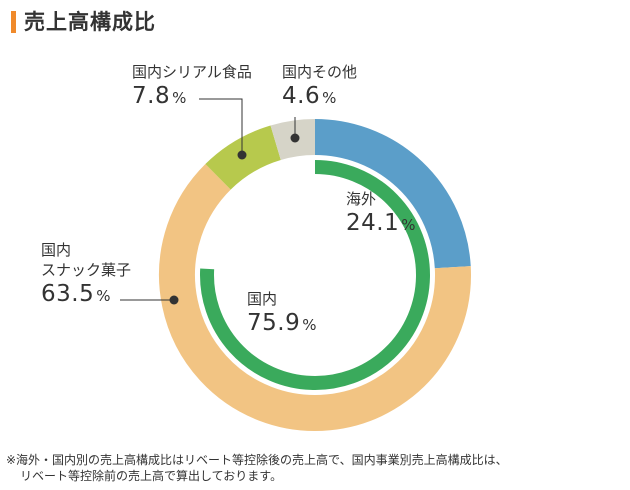  I want to click on label-snack-name2: スナック菓子, so click(86, 270).